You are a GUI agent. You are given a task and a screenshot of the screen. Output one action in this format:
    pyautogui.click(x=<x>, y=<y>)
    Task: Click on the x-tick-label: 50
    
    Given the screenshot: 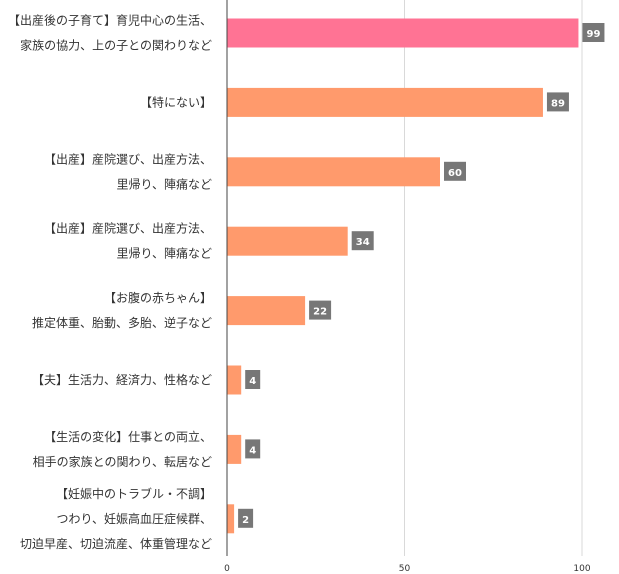 What is the action you would take?
    pyautogui.click(x=405, y=569)
    